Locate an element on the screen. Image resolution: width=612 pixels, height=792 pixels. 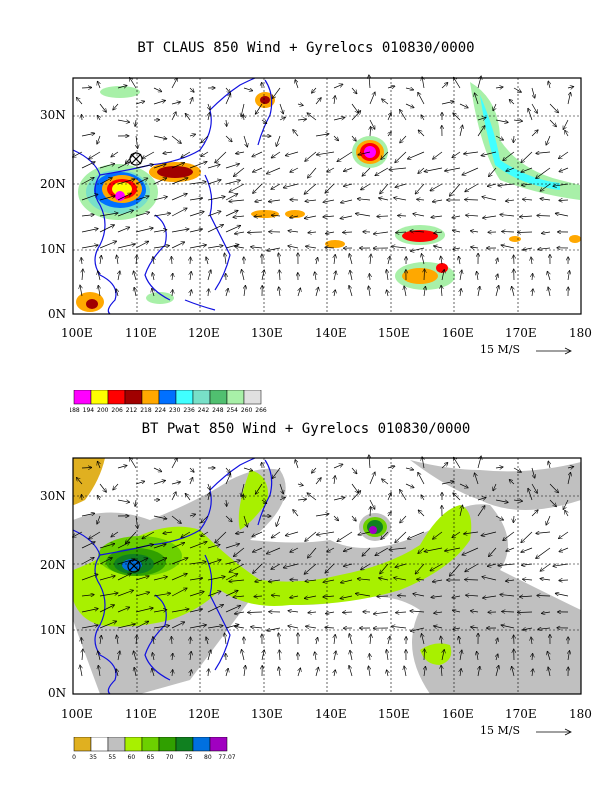
colorbar-tick: 230 is located at coordinates (175, 410).